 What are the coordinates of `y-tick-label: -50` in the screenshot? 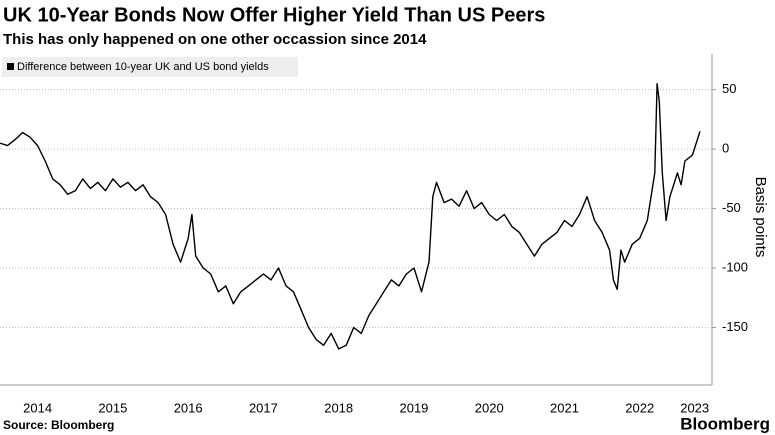 It's located at (731, 207).